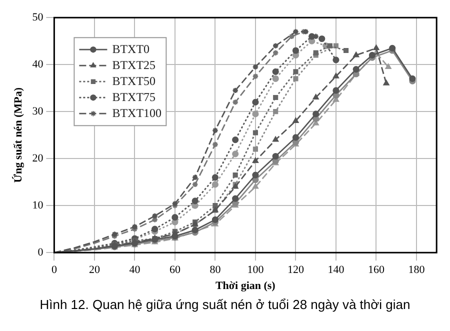  I want to click on y-tick-label: 50, so click(38, 17).